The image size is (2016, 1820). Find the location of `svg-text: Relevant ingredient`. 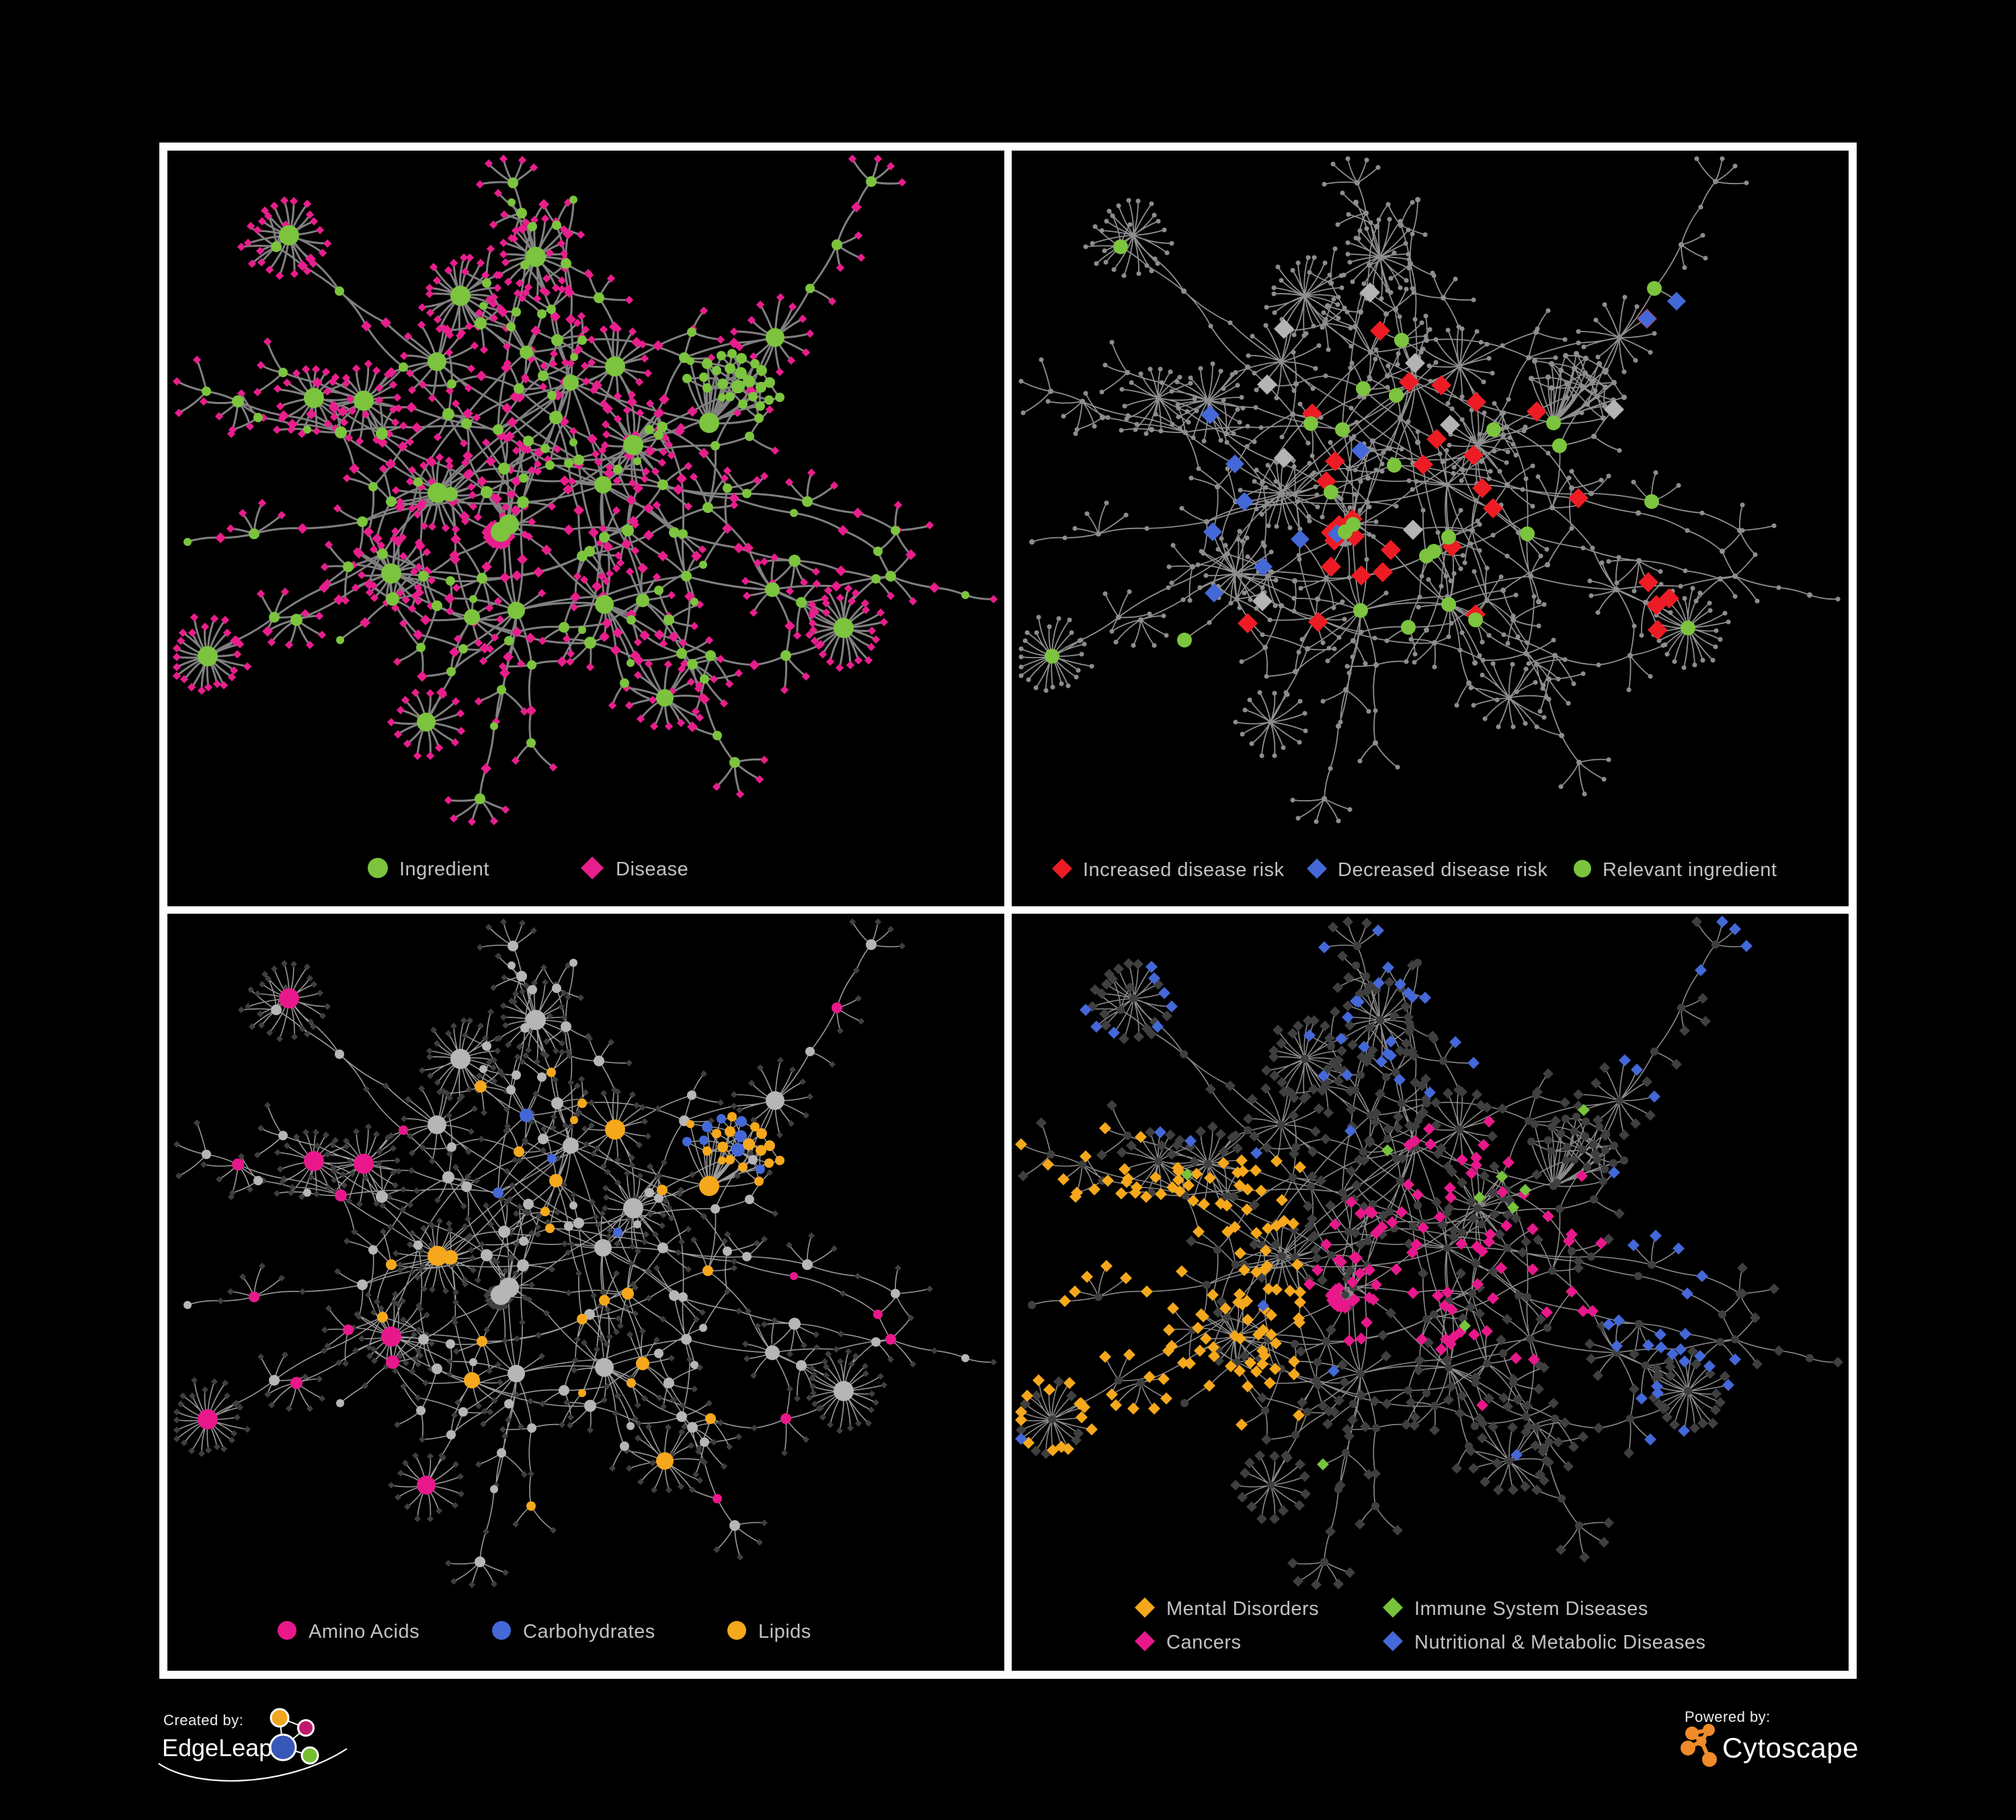

svg-text: Relevant ingredient is located at coordinates (1690, 870).